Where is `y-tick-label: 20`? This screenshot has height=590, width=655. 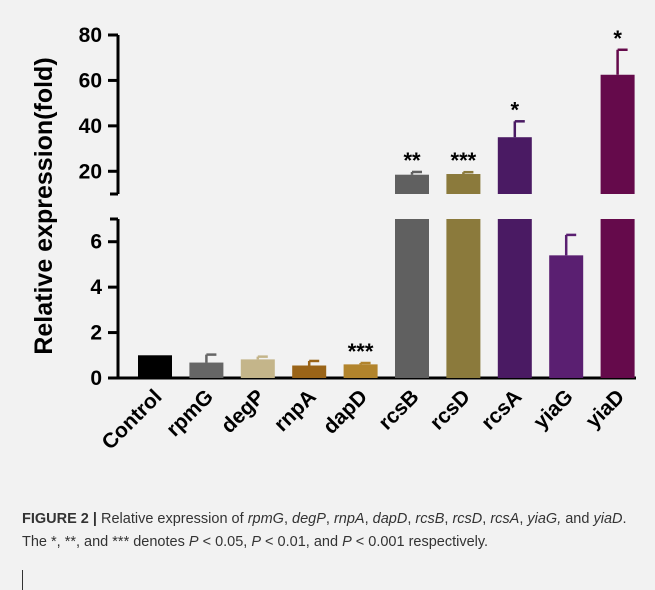
y-tick-label: 20 is located at coordinates (90, 171).